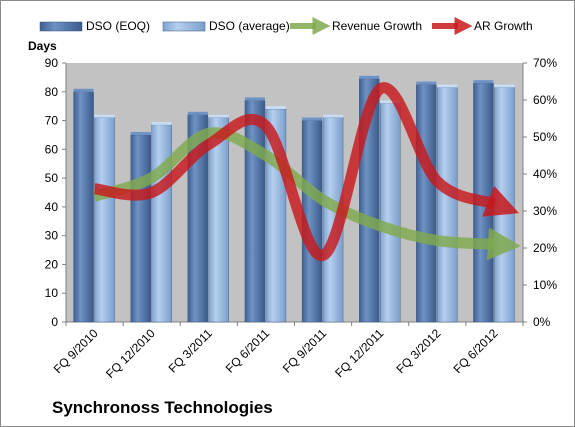 This screenshot has width=575, height=427. What do you see at coordinates (42, 46) in the screenshot?
I see `y-left-axis-title: Days` at bounding box center [42, 46].